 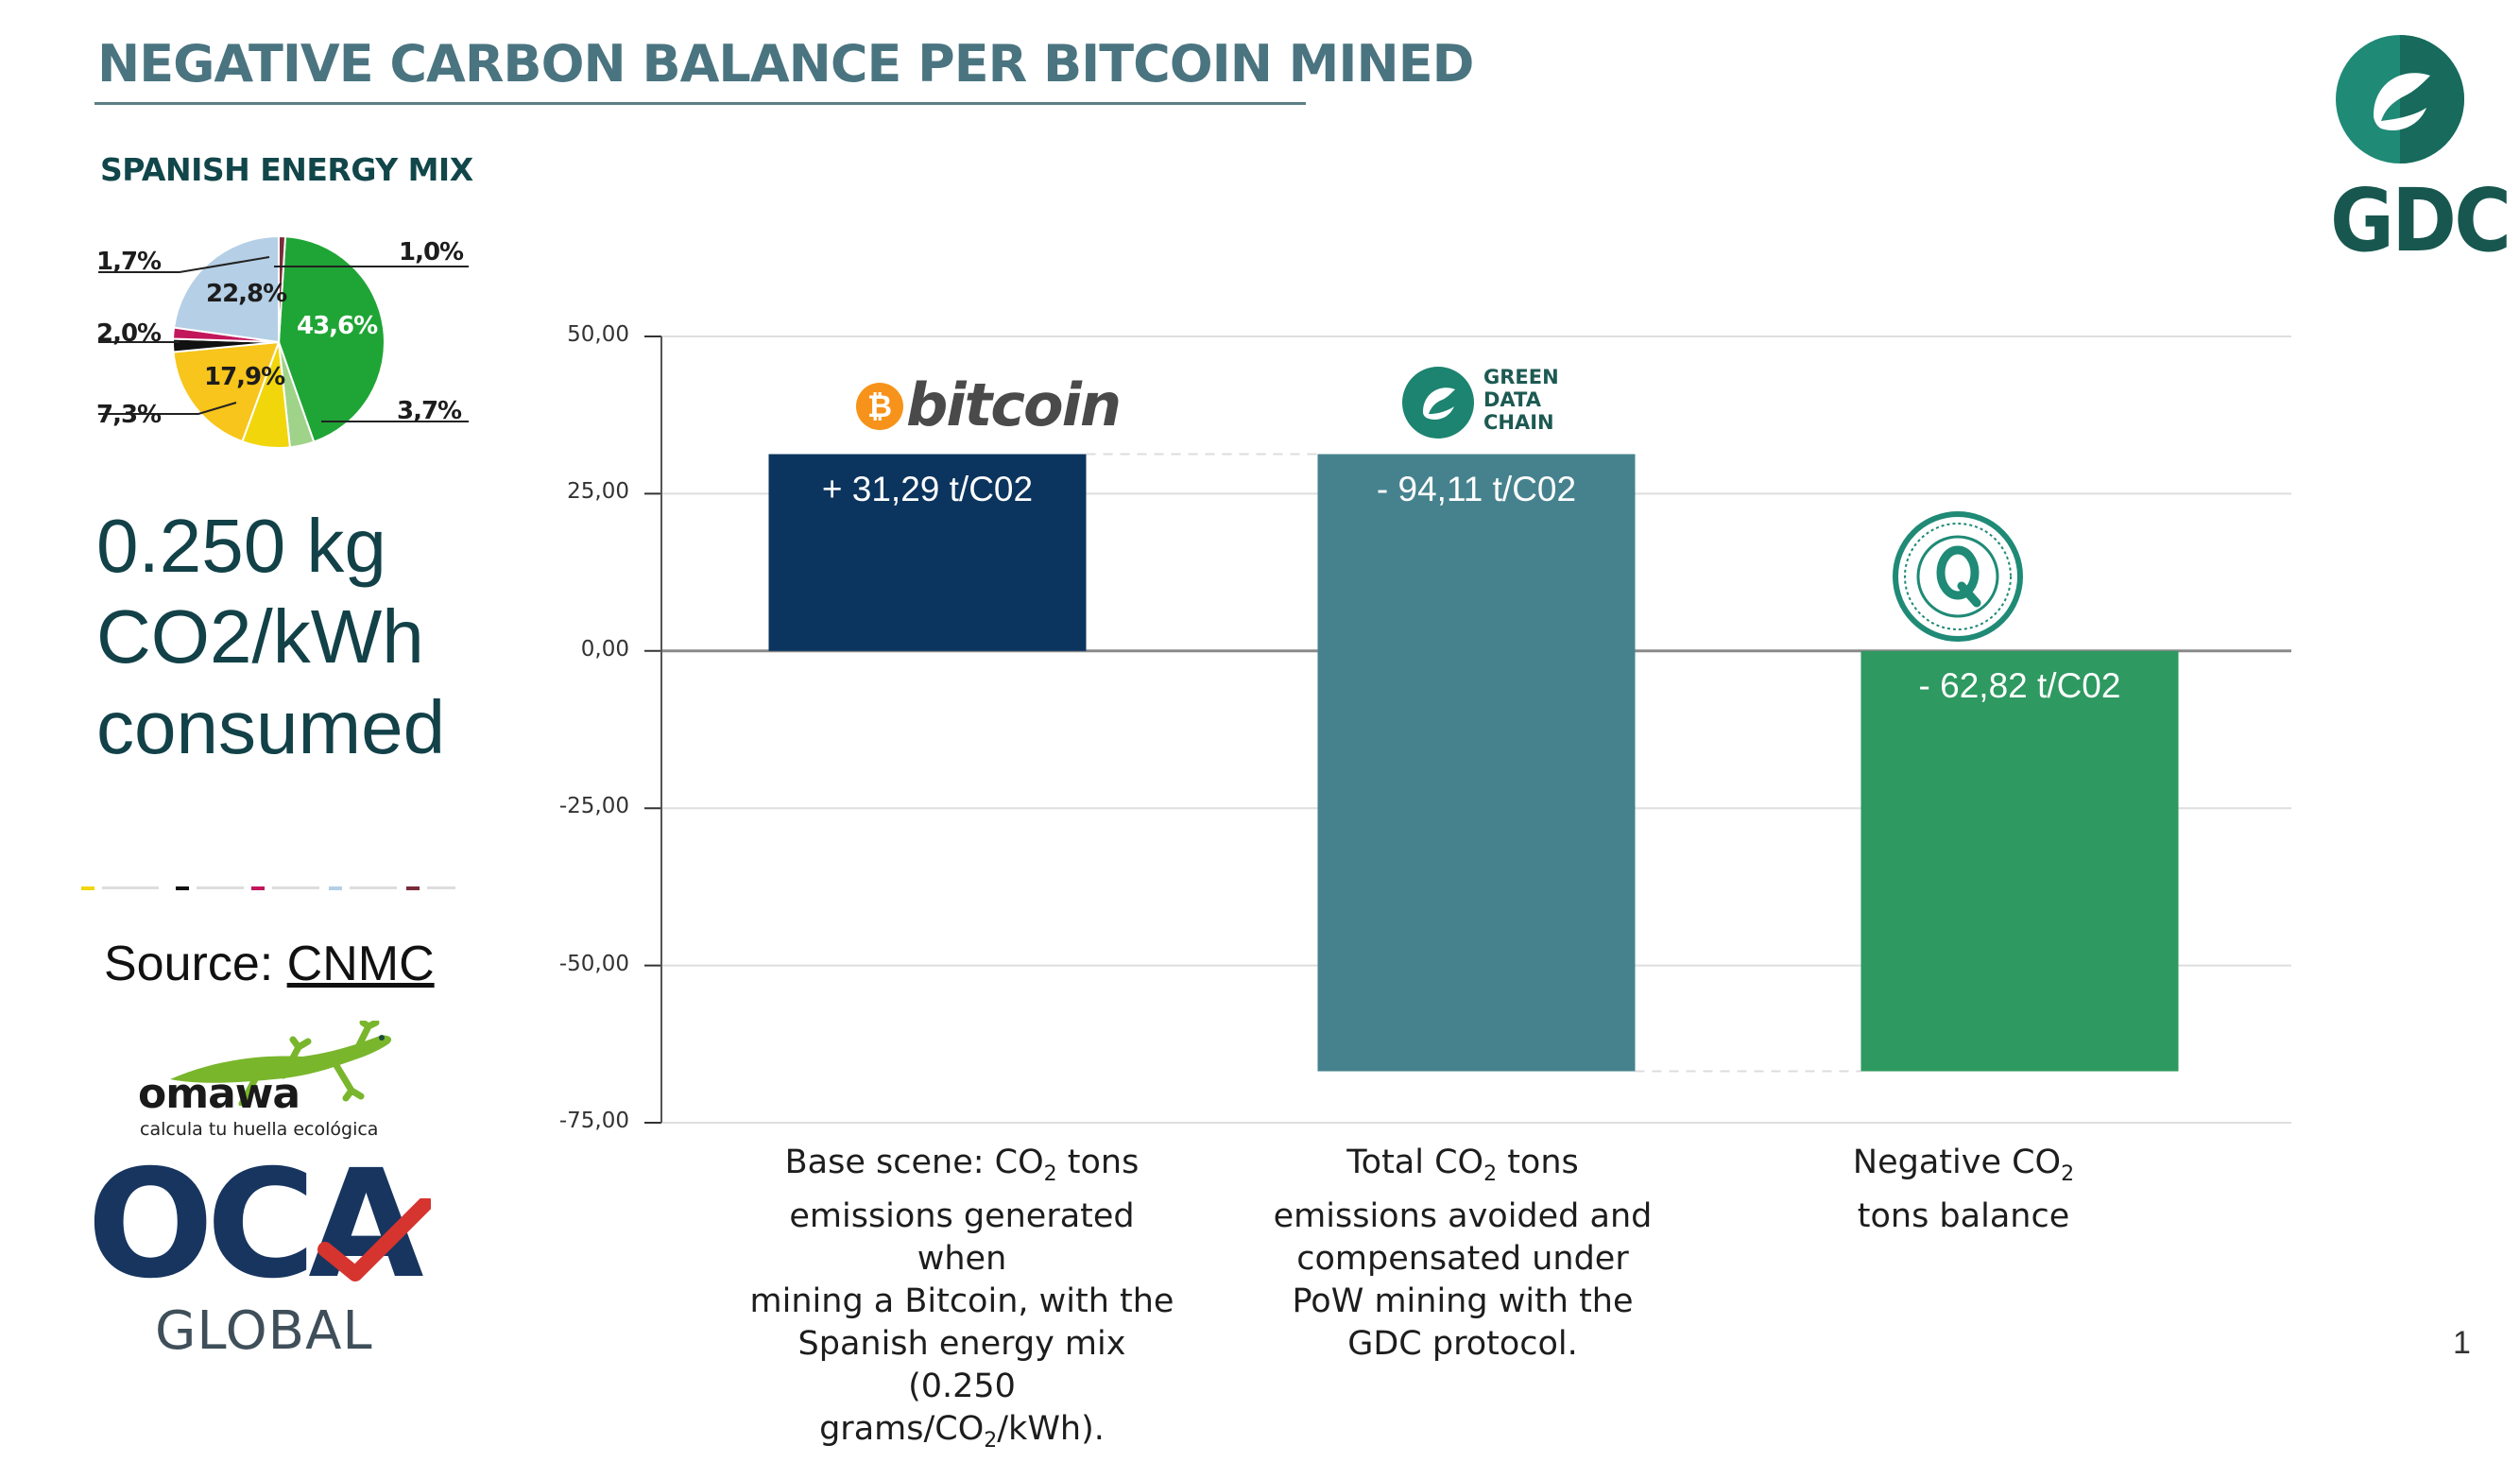 I want to click on omawa-tagline: calcula tu huella ecológica, so click(x=259, y=1129).